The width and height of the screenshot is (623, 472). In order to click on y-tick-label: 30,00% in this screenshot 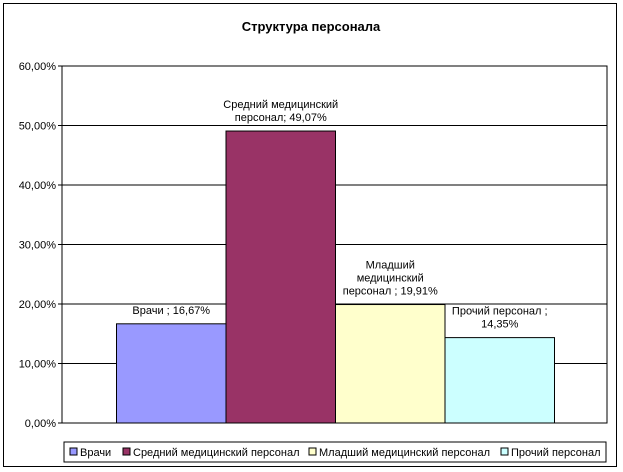, I will do `click(38, 246)`.